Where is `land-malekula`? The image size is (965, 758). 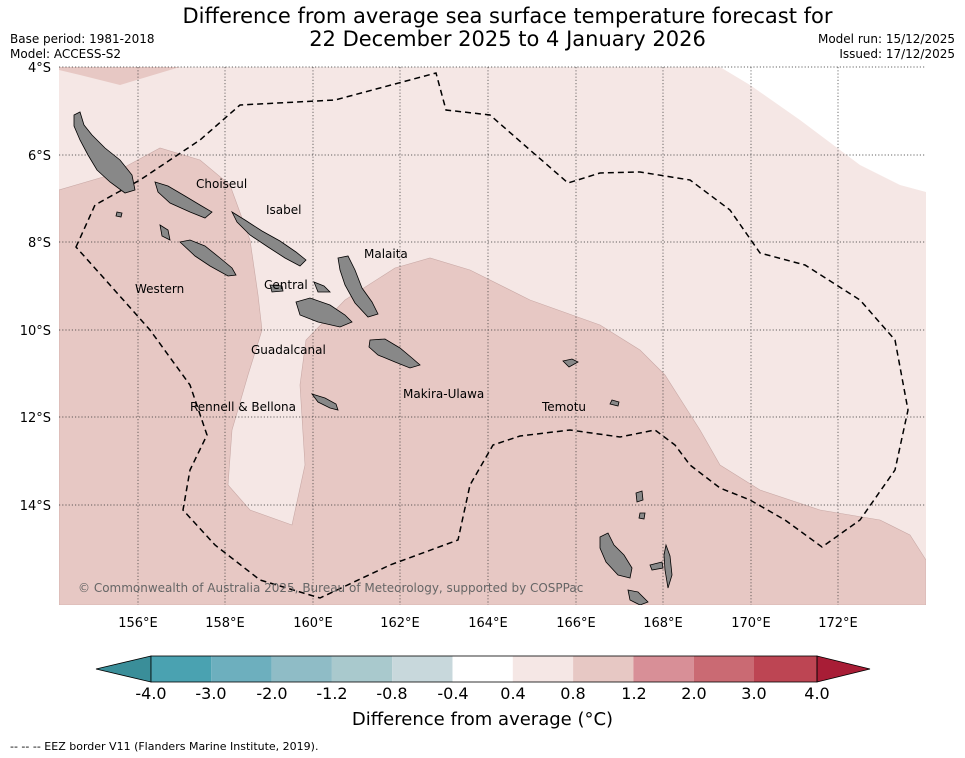
land-malekula is located at coordinates (638, 597).